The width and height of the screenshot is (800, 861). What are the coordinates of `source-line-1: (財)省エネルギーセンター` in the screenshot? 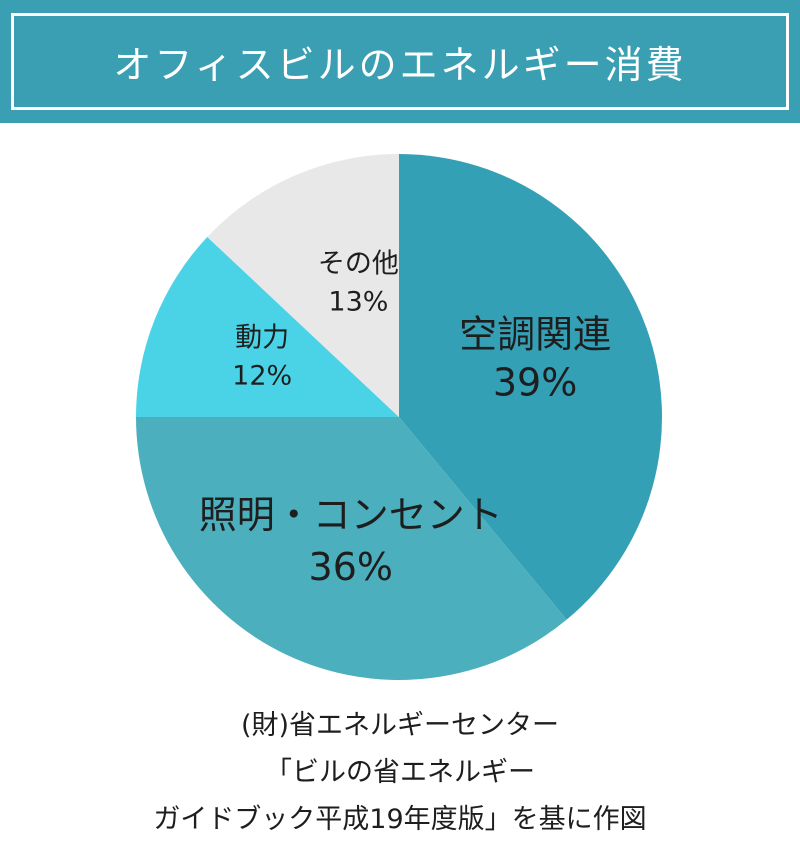 It's located at (400, 725).